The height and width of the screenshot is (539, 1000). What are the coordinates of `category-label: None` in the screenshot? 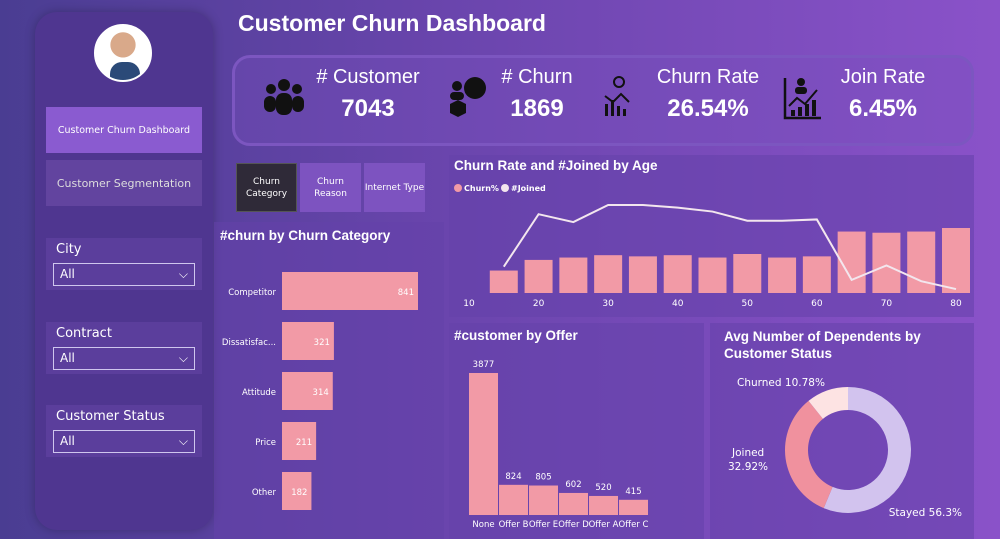 It's located at (483, 525).